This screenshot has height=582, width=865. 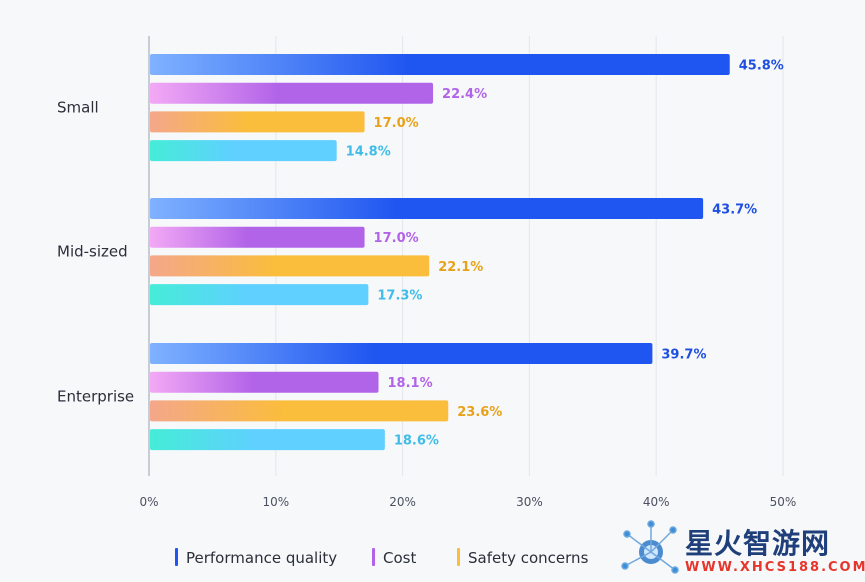 What do you see at coordinates (464, 94) in the screenshot?
I see `data-label: 22.4%` at bounding box center [464, 94].